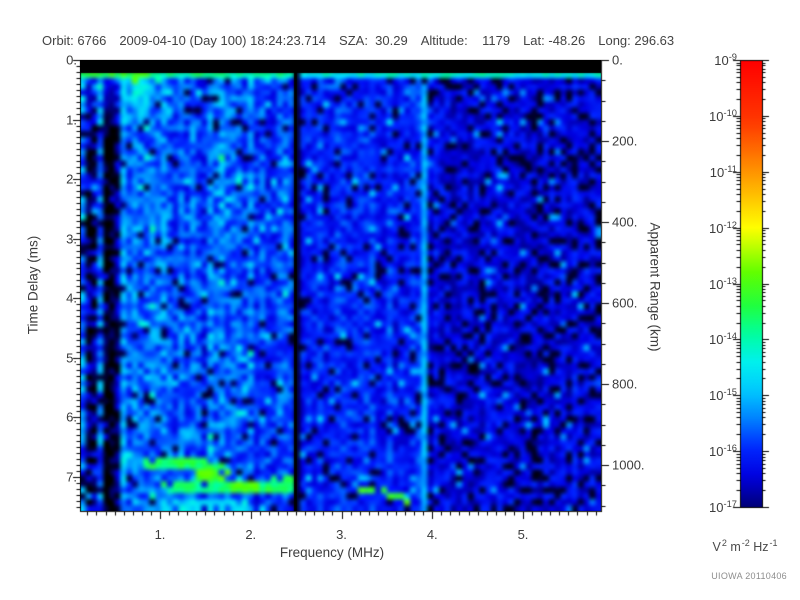 The width and height of the screenshot is (800, 600). What do you see at coordinates (723, 451) in the screenshot?
I see `colorbar-tick-label: 10-16` at bounding box center [723, 451].